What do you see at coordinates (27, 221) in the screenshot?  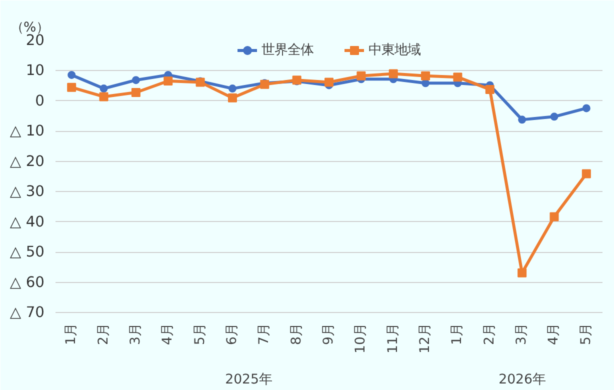 I see `y-tick-label: △ 40` at bounding box center [27, 221].